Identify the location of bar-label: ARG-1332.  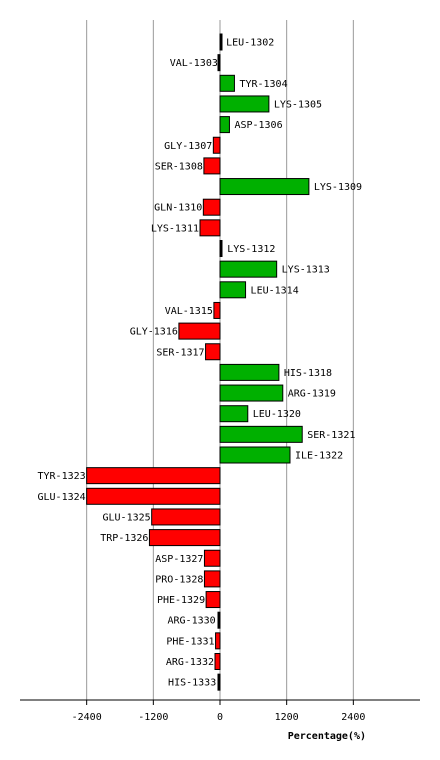
(190, 662).